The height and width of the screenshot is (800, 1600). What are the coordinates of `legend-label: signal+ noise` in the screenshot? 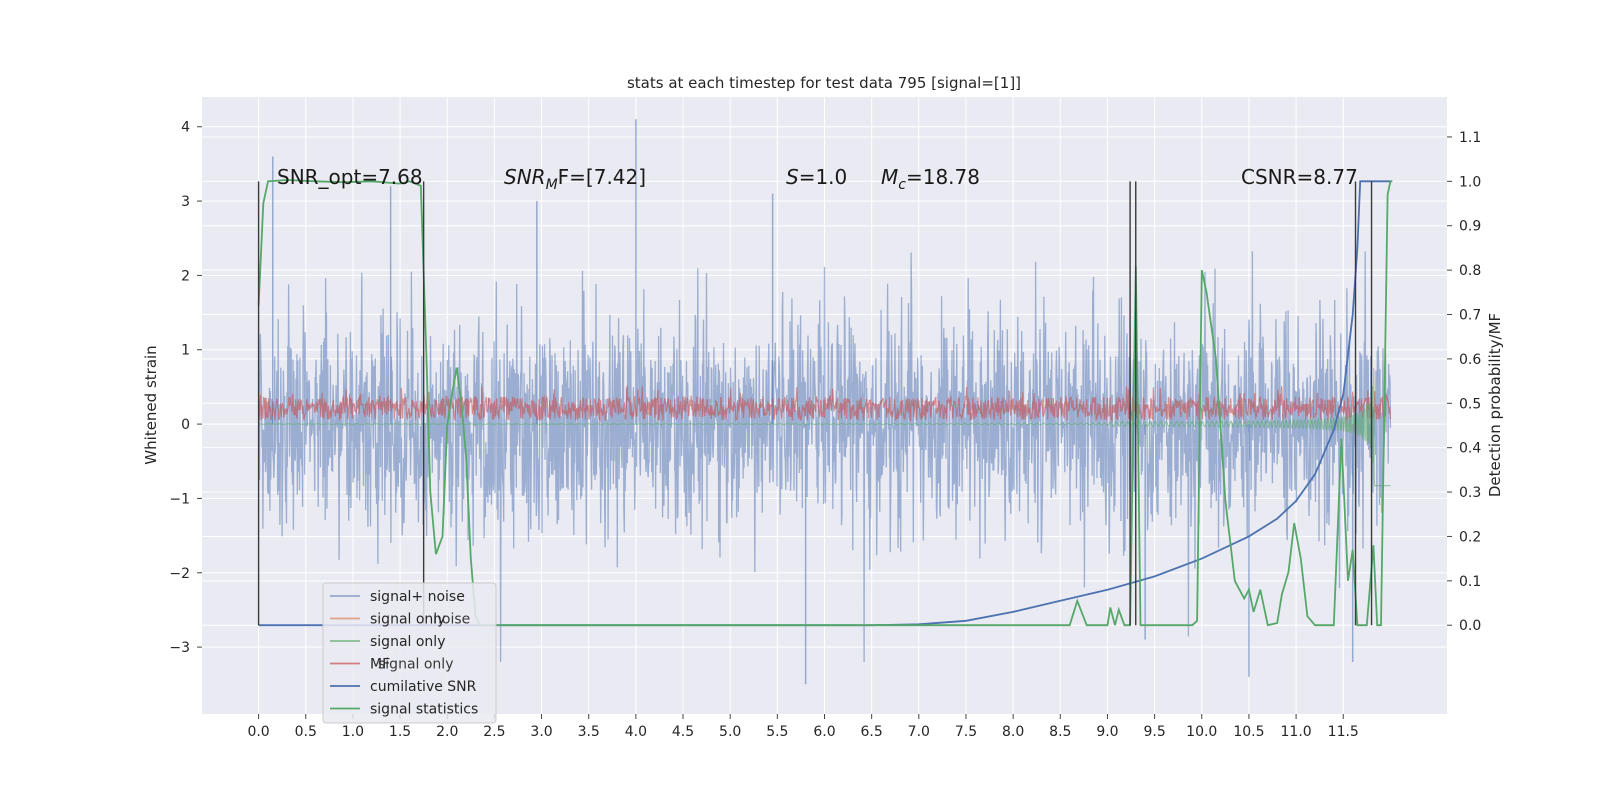 It's located at (417, 597).